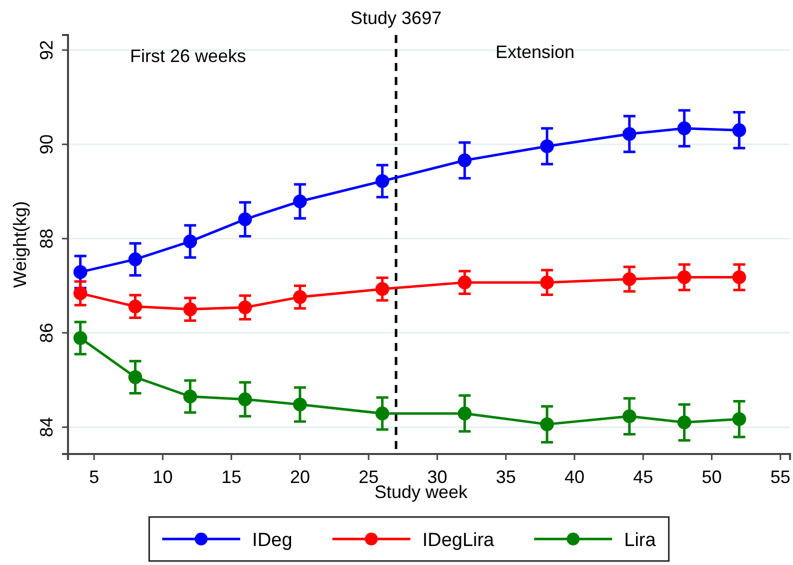 The height and width of the screenshot is (565, 793). I want to click on x-tick-label: 40, so click(574, 476).